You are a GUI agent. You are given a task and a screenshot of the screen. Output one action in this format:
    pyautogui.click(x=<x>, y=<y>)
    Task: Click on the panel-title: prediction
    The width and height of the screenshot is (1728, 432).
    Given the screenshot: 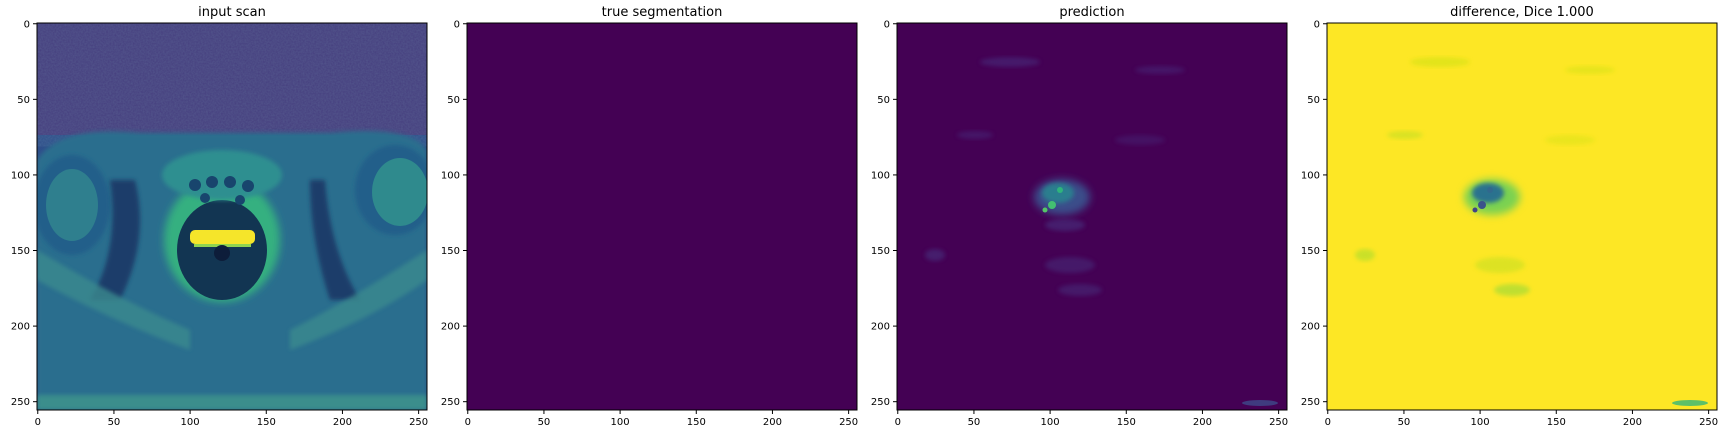 What is the action you would take?
    pyautogui.click(x=1091, y=12)
    